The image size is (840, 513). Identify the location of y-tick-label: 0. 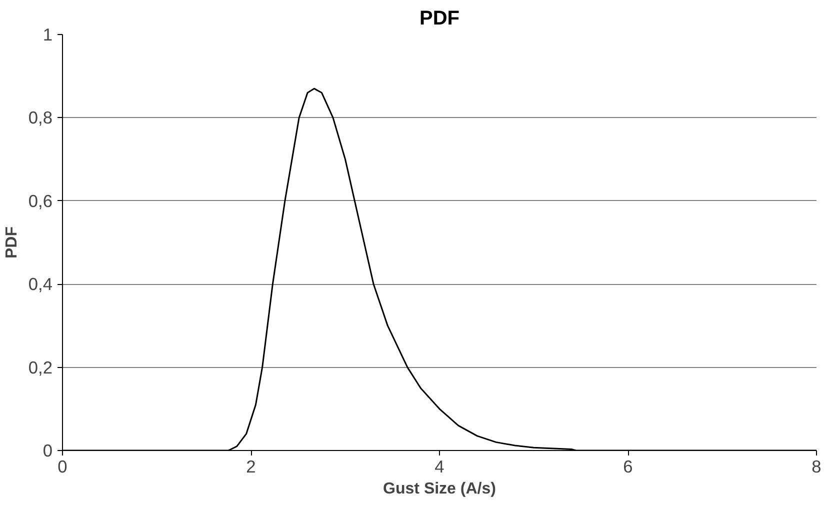
(47, 450).